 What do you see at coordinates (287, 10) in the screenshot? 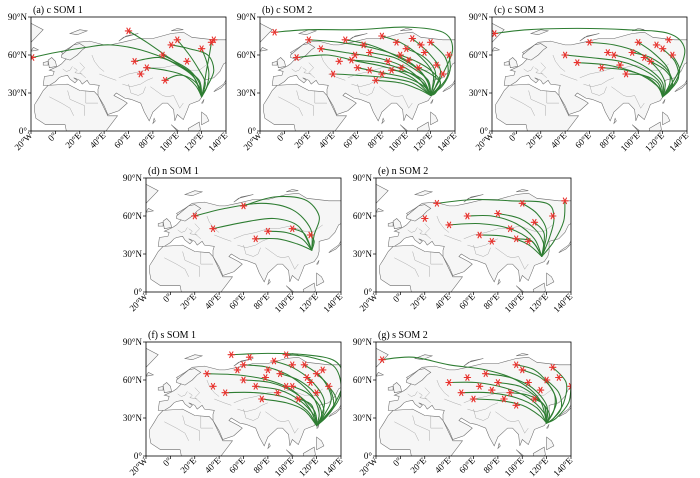
I see `panel-title: (b) c SOM 2` at bounding box center [287, 10].